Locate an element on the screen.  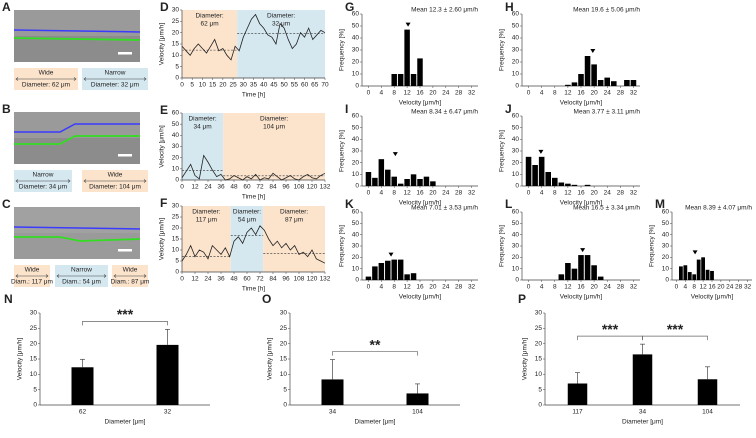
x-tick-label: 35 is located at coordinates (254, 85).